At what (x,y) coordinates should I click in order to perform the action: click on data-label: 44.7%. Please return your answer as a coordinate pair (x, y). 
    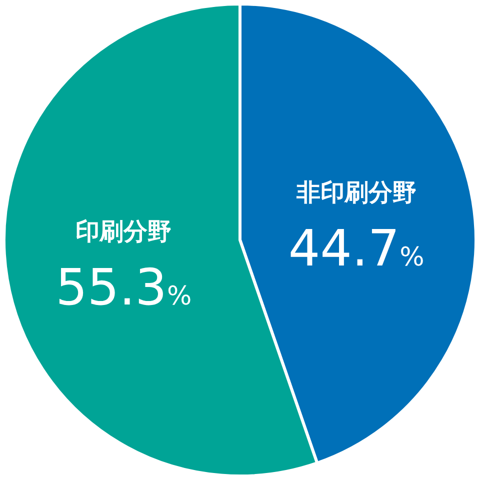
    Looking at the image, I should click on (356, 248).